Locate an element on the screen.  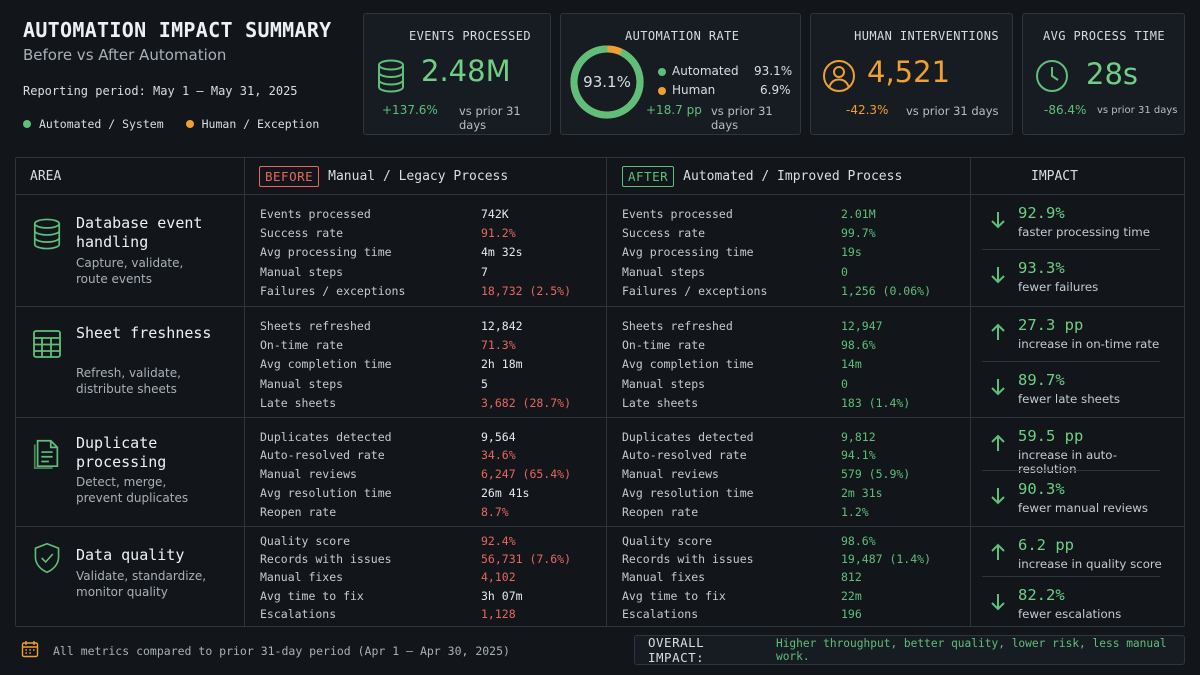
rate-vs: vs prior 31 days is located at coordinates (742, 118).